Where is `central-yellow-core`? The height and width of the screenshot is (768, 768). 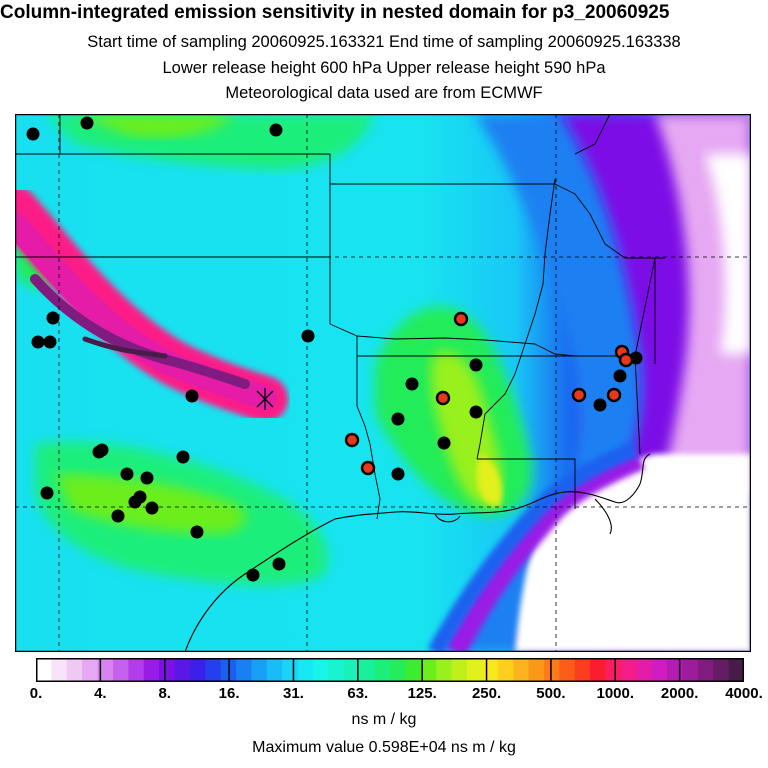
central-yellow-core is located at coordinates (489, 480).